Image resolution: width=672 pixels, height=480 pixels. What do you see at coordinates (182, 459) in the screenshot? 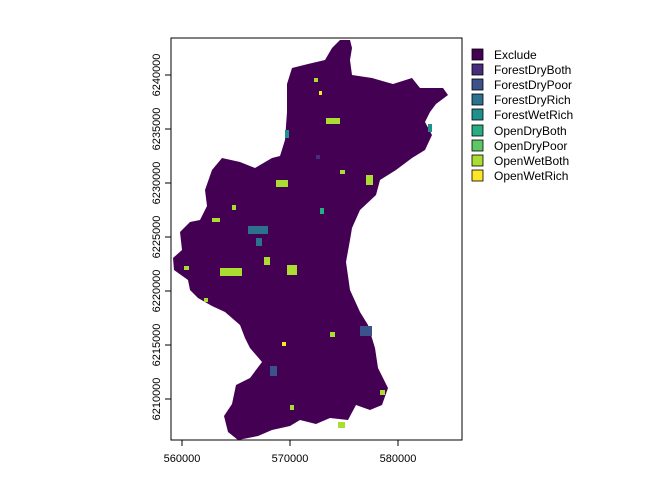
I see `x-tick-label: 560000` at bounding box center [182, 459].